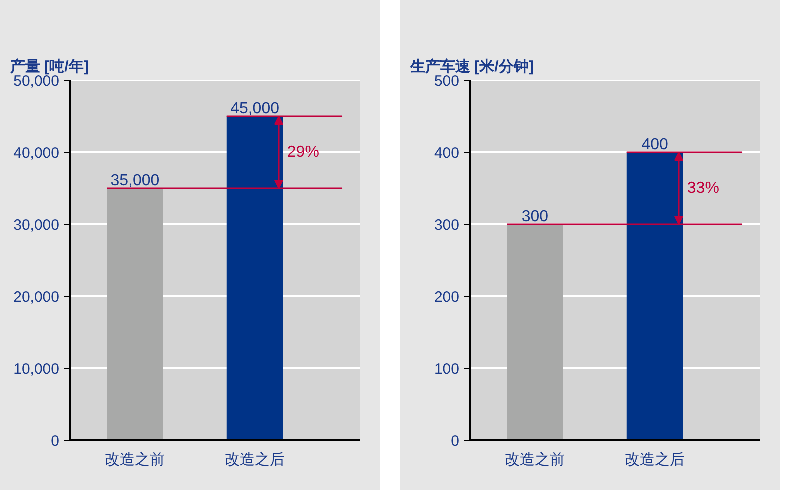 This screenshot has width=790, height=499. Describe the element at coordinates (37, 297) in the screenshot. I see `y-tick-label: 20,000` at that location.